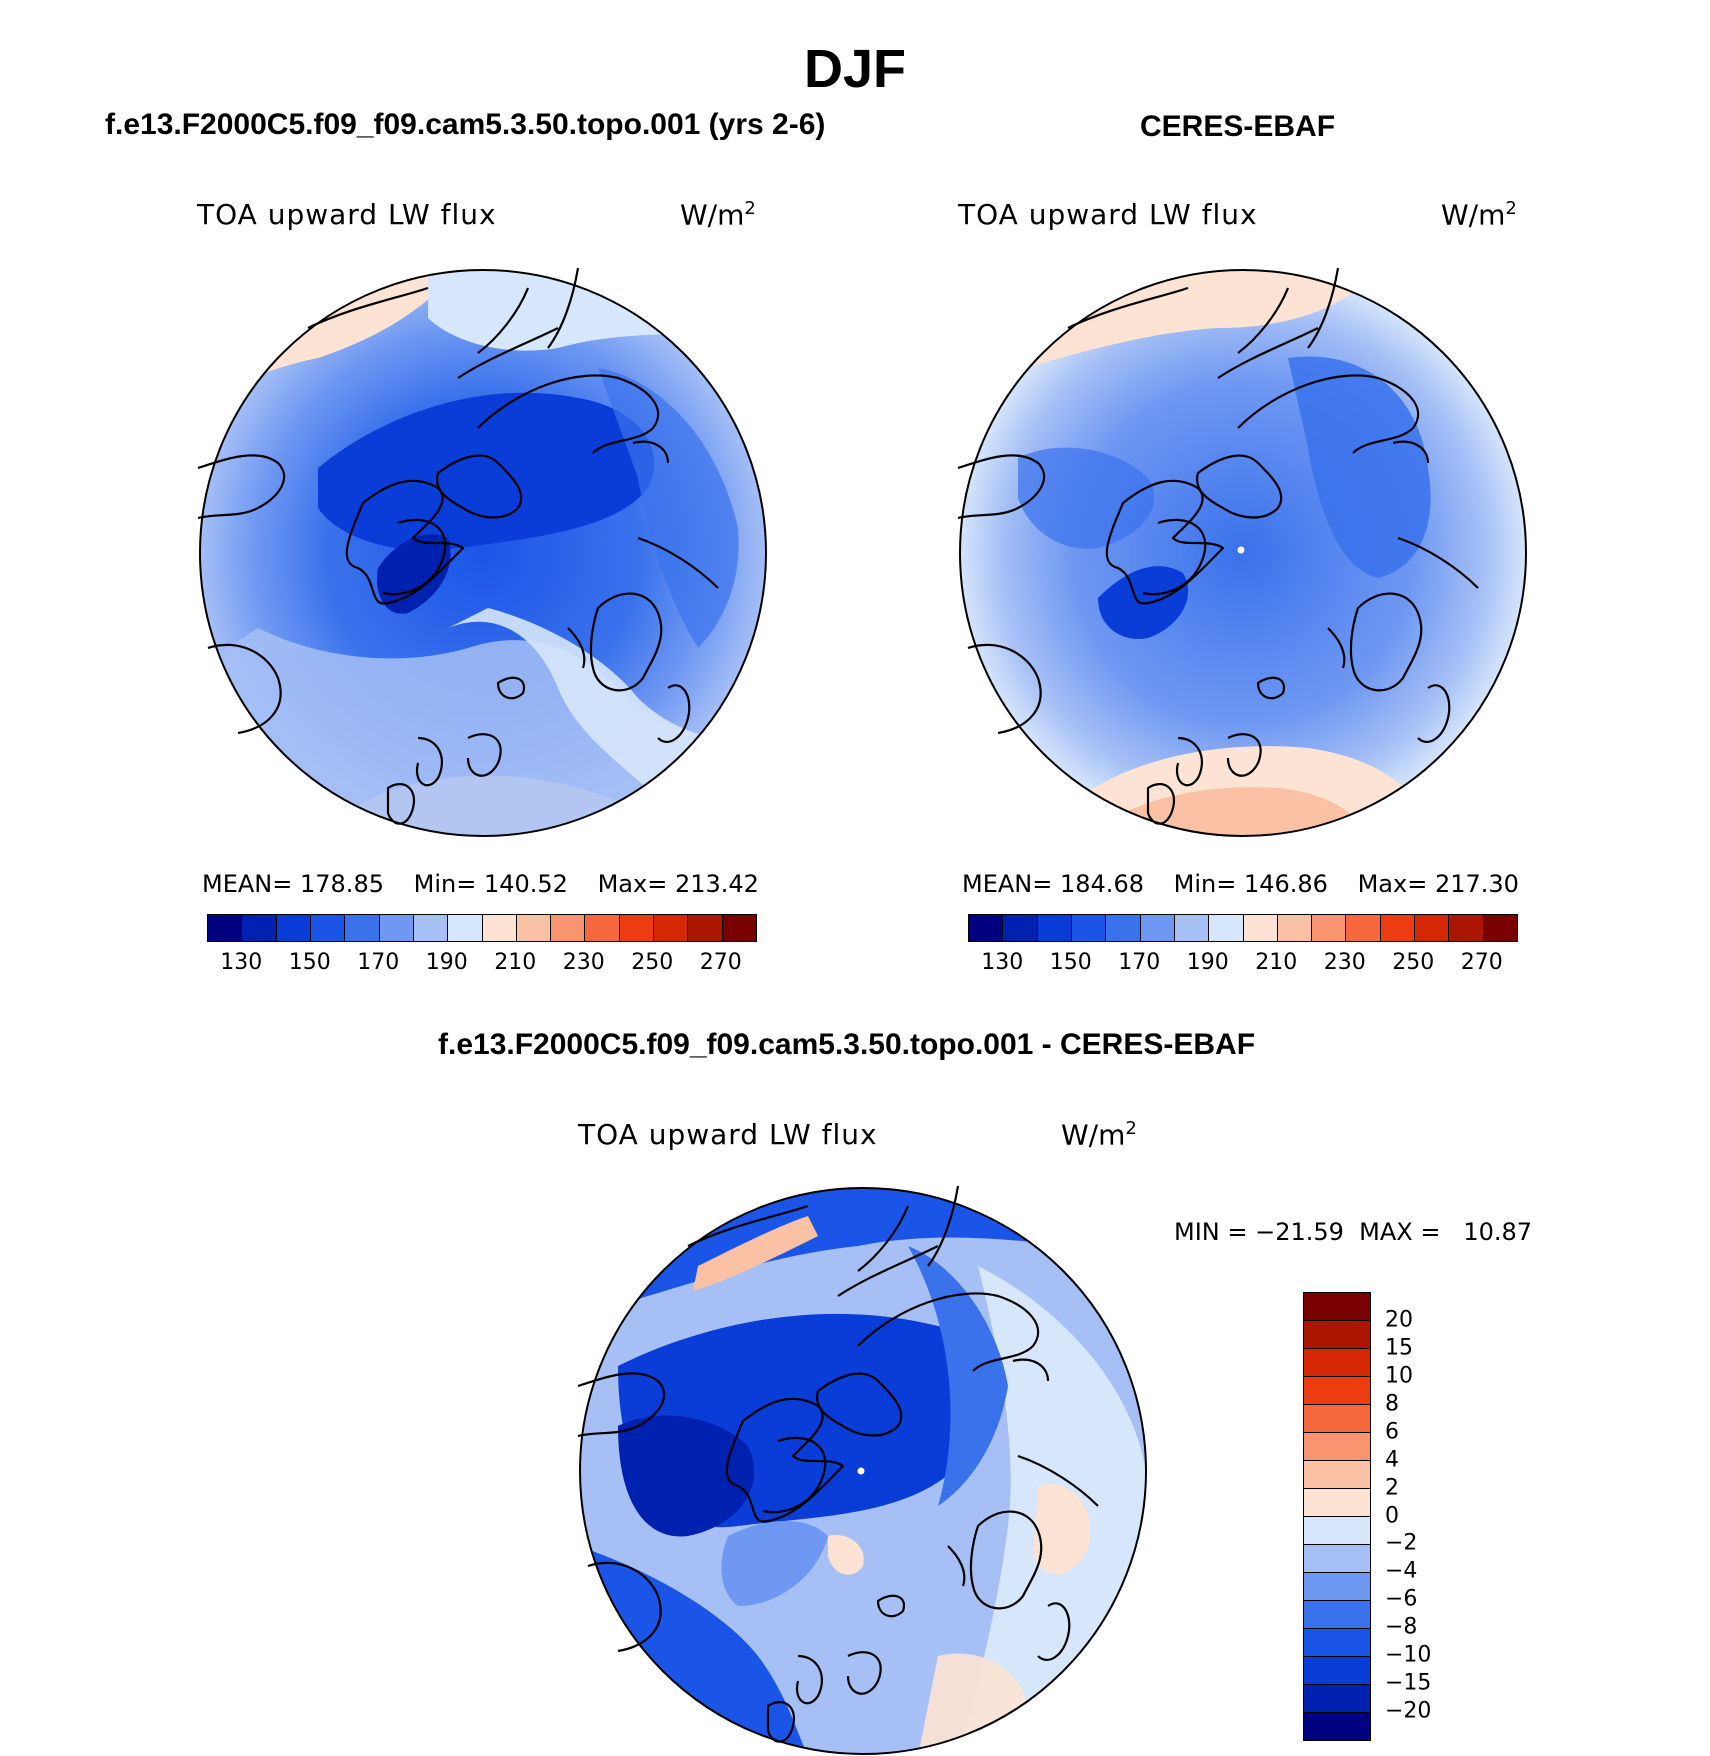 The width and height of the screenshot is (1710, 1756). Describe the element at coordinates (1392, 1404) in the screenshot. I see `colorbar-level-label: 8` at that location.